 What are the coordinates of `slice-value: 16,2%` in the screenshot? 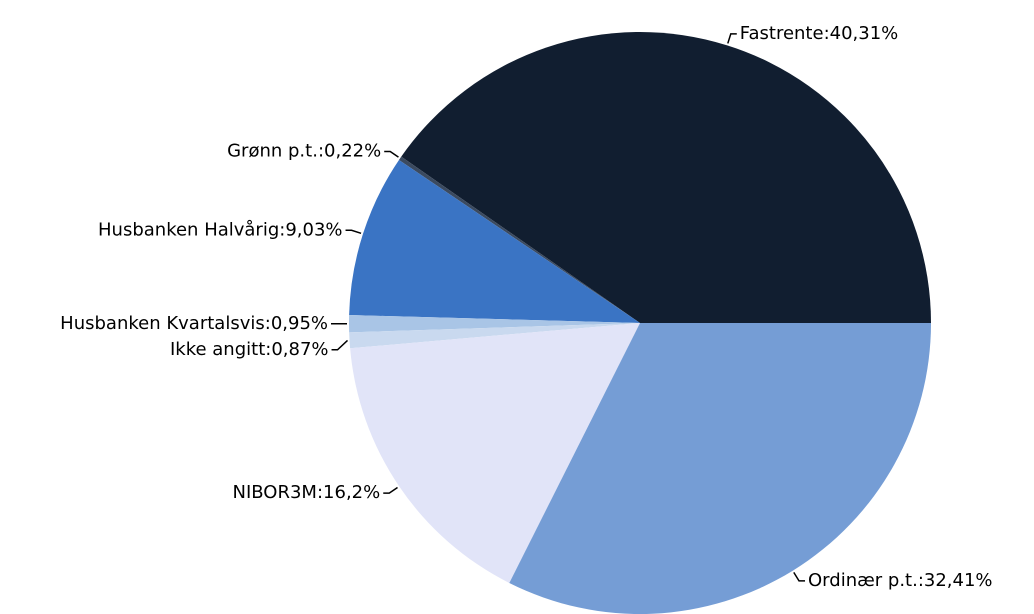 It's located at (351, 492).